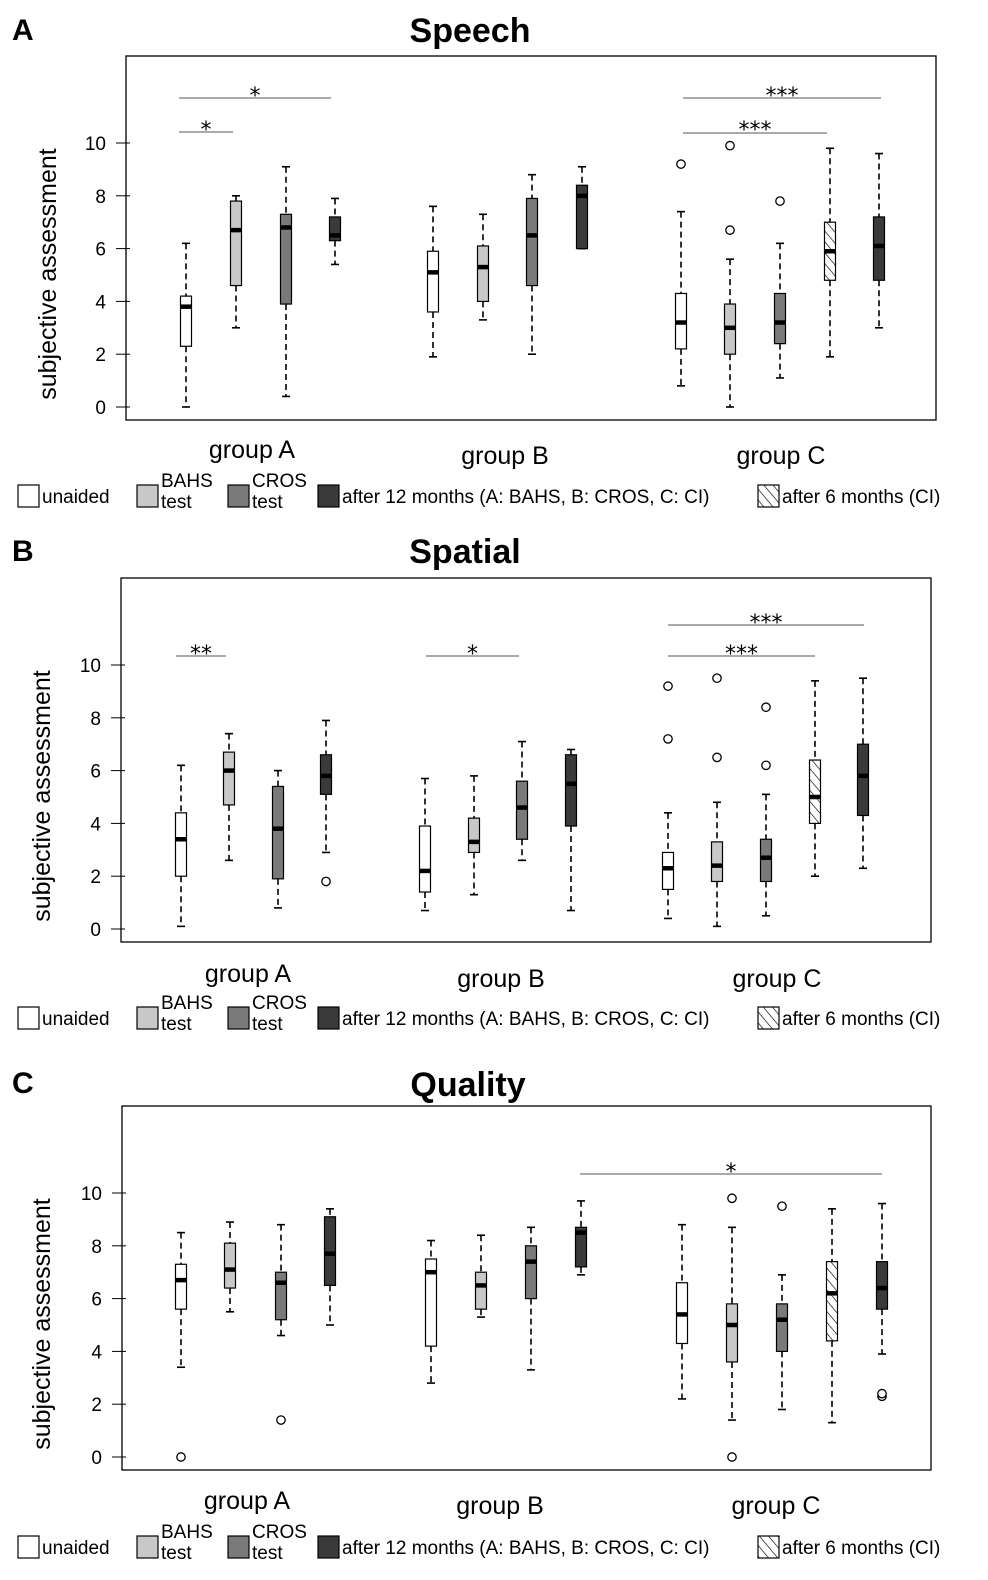 This screenshot has height=1580, width=988. What do you see at coordinates (23, 30) in the screenshot?
I see `panel-letter: A` at bounding box center [23, 30].